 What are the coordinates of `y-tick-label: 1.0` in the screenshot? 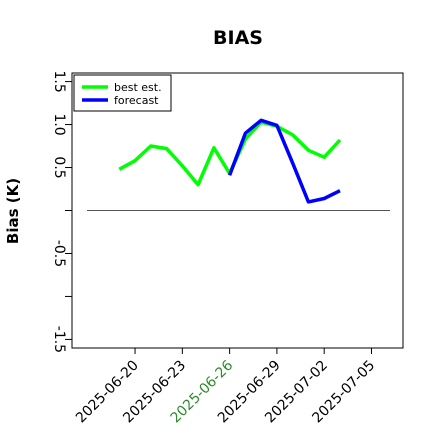 It's located at (59, 124).